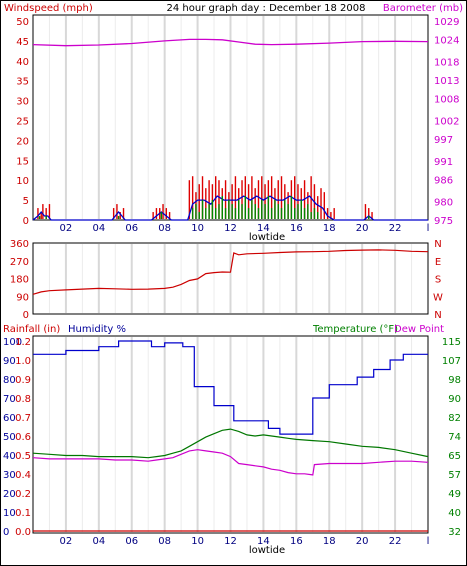 The image size is (467, 566). What do you see at coordinates (355, 329) in the screenshot?
I see `temperature-axis-title: Temperature (°F)` at bounding box center [355, 329].